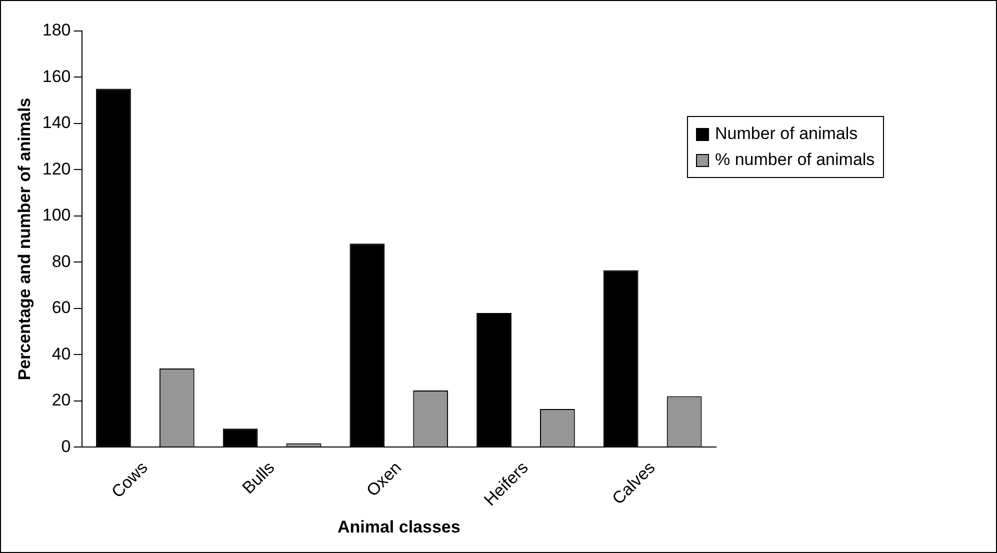  What do you see at coordinates (61, 354) in the screenshot?
I see `y-tick-label: 40` at bounding box center [61, 354].